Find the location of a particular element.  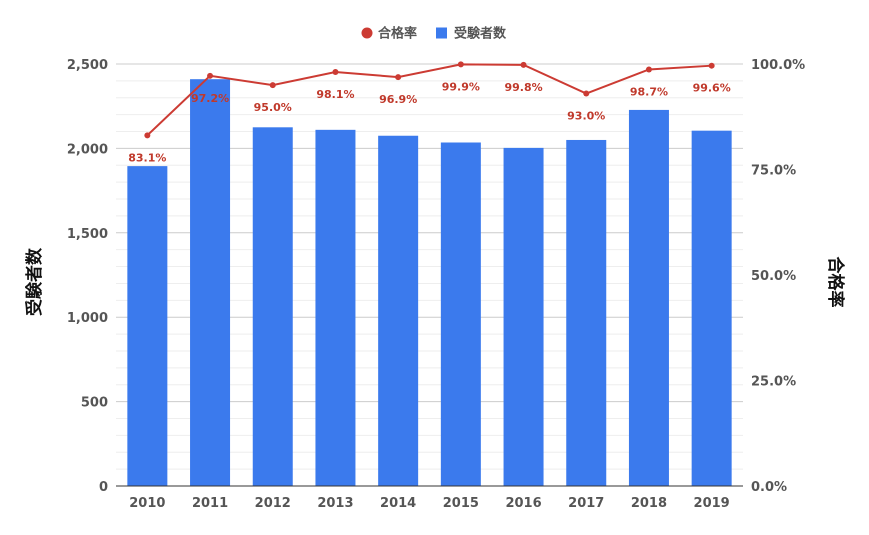

pass-rate-point-2017 is located at coordinates (586, 93).